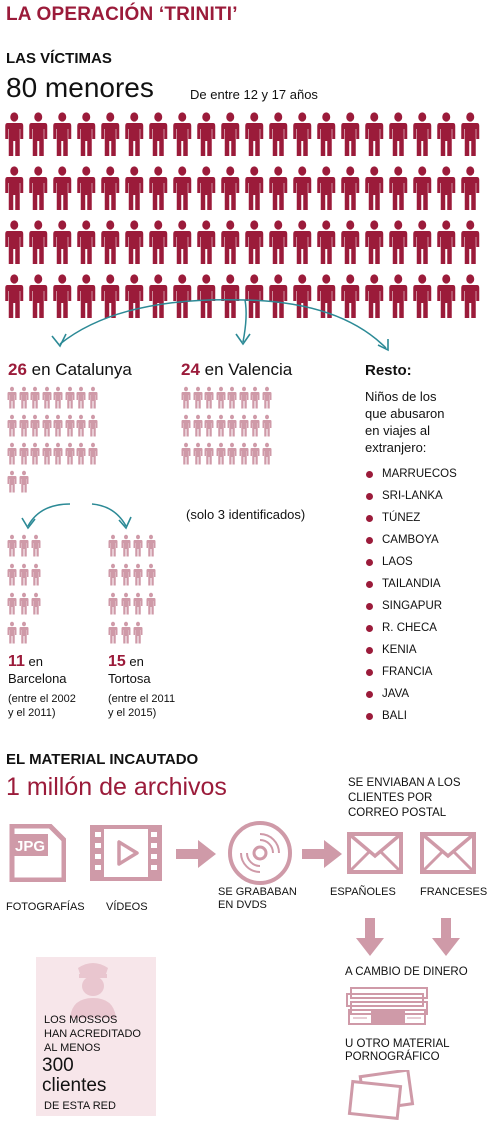 The height and width of the screenshot is (1135, 490). What do you see at coordinates (142, 699) in the screenshot?
I see `tortosa-period-1: (entre el 2011` at bounding box center [142, 699].